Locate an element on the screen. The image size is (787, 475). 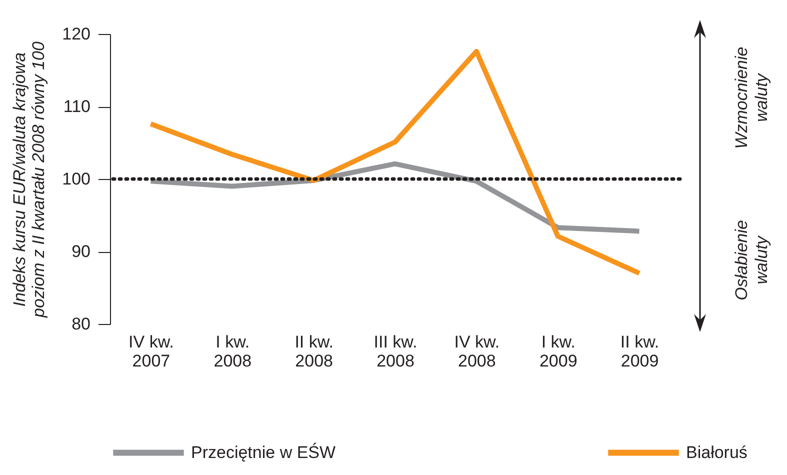
x-tick-label: IV kw. 2007 is located at coordinates (151, 351).